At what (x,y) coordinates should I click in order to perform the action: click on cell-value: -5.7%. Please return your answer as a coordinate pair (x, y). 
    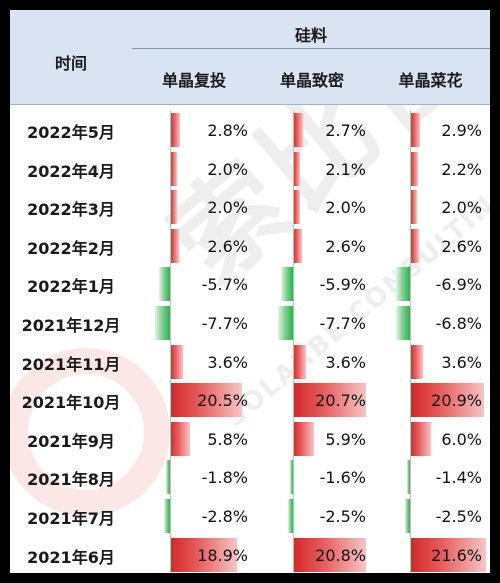
    Looking at the image, I should click on (224, 285).